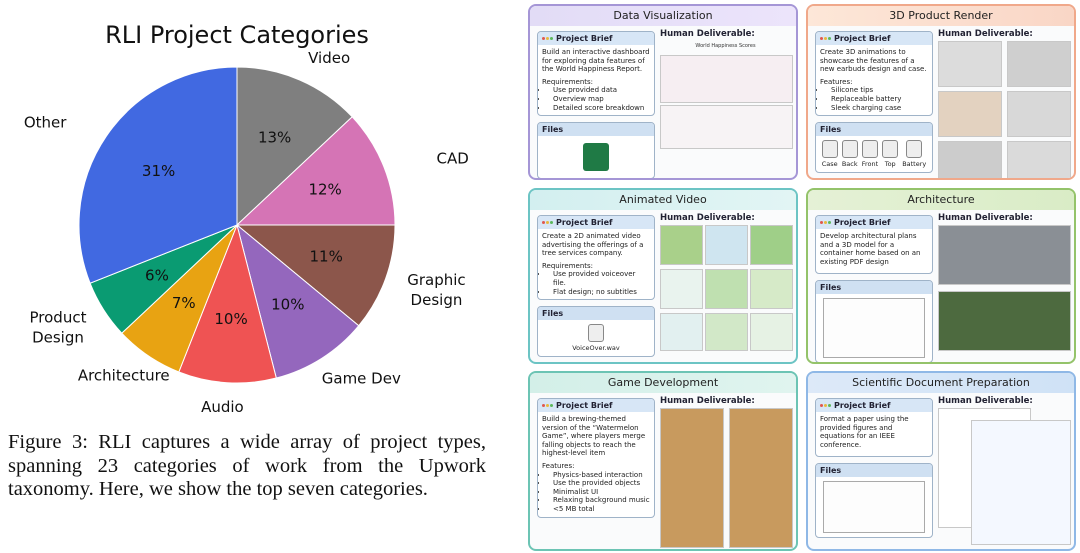 The height and width of the screenshot is (553, 1080). I want to click on file: Back, so click(849, 154).